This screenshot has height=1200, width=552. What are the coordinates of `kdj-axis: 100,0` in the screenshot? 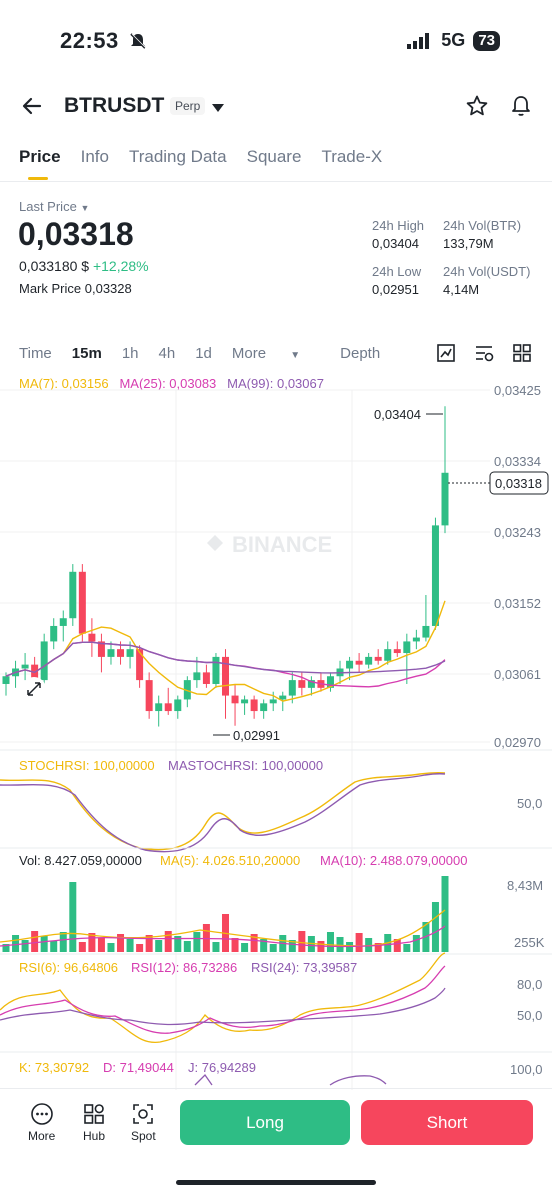 It's located at (526, 1069).